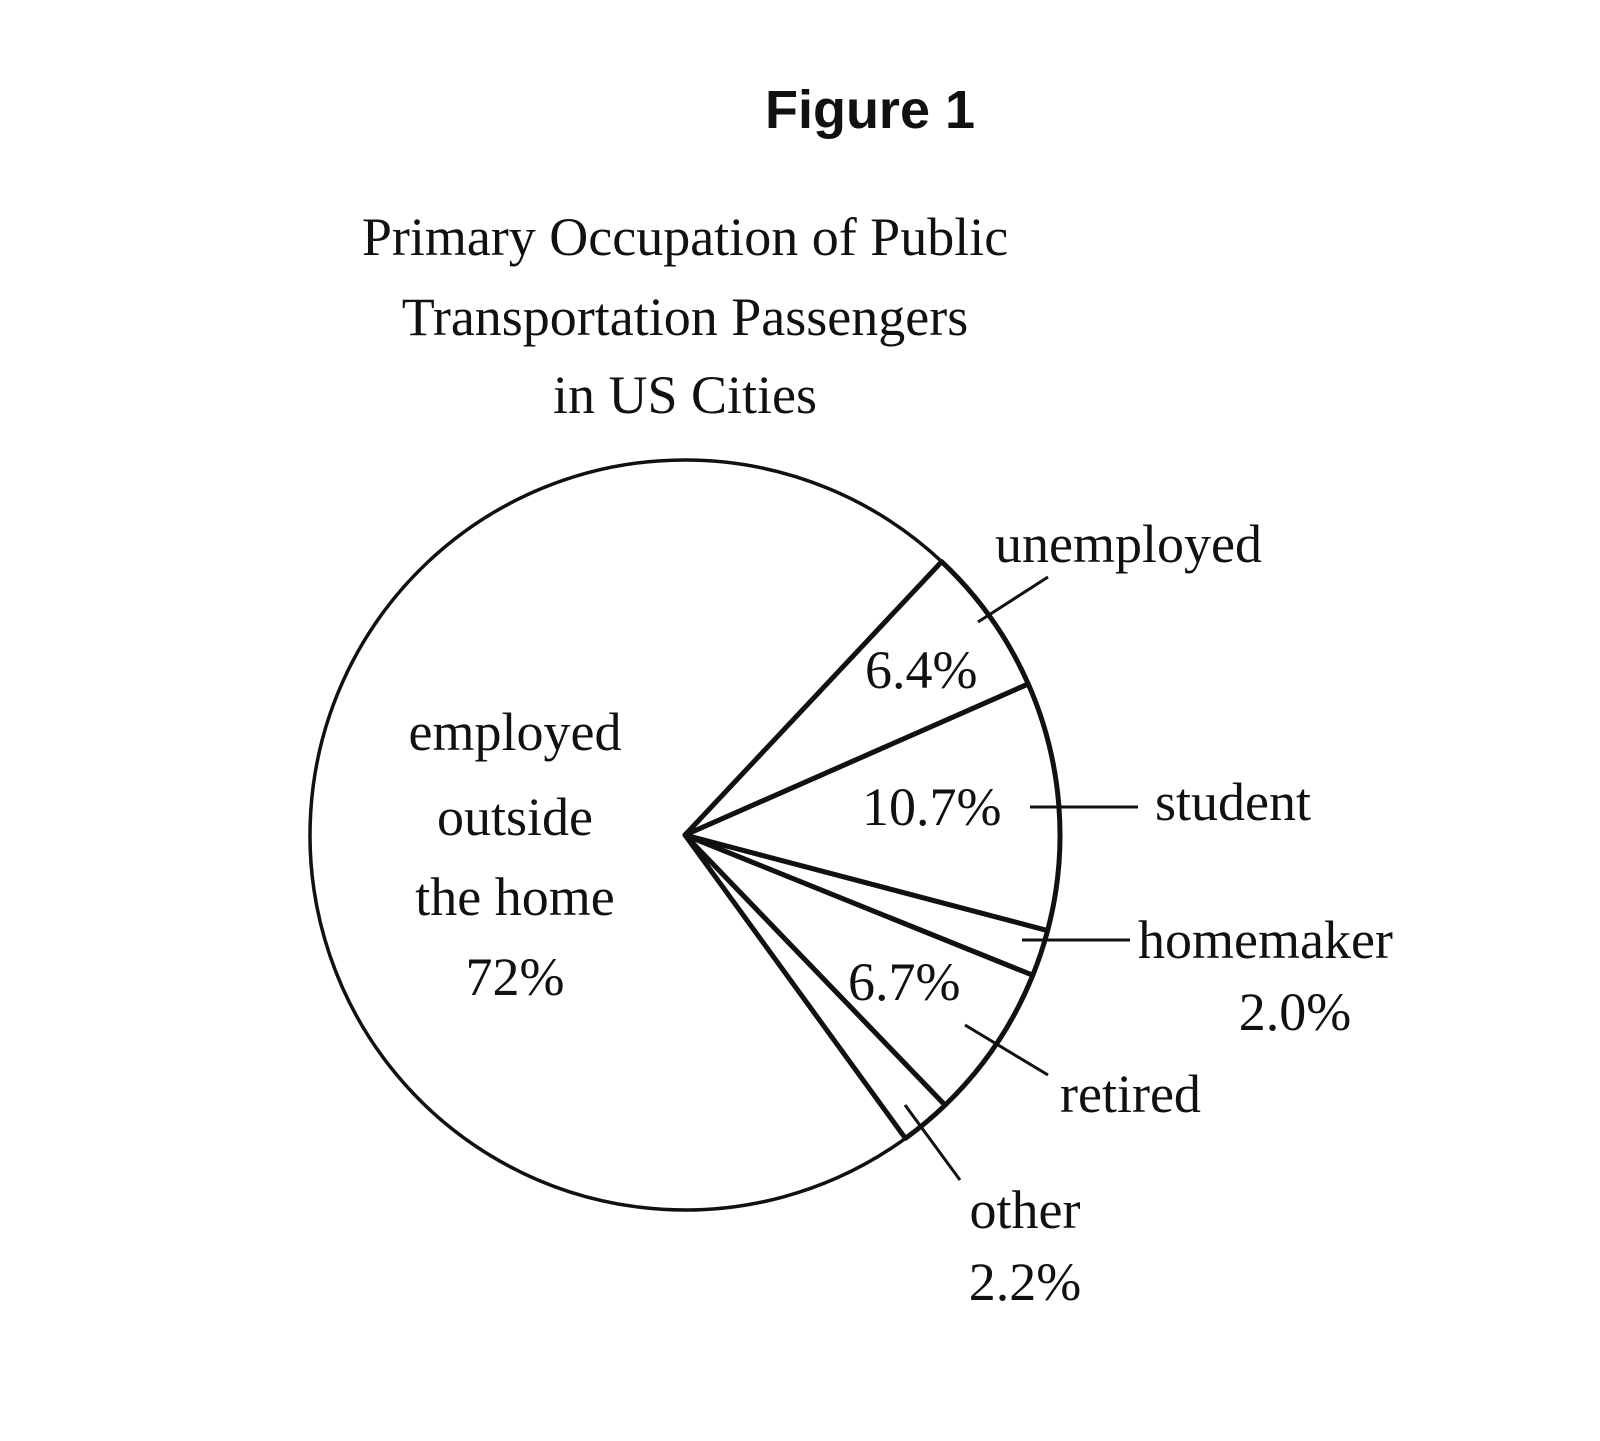 Image resolution: width=1600 pixels, height=1441 pixels. What do you see at coordinates (870, 110) in the screenshot?
I see `figure-label: Figure 1` at bounding box center [870, 110].